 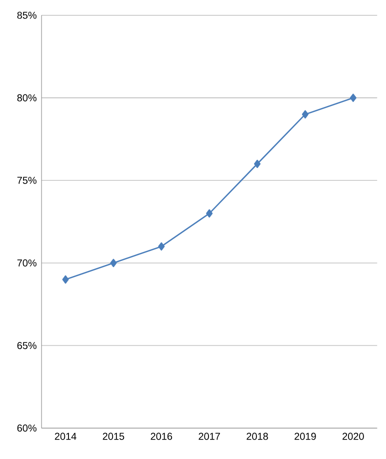 What do you see at coordinates (26, 180) in the screenshot?
I see `y-tick-label: 75%` at bounding box center [26, 180].